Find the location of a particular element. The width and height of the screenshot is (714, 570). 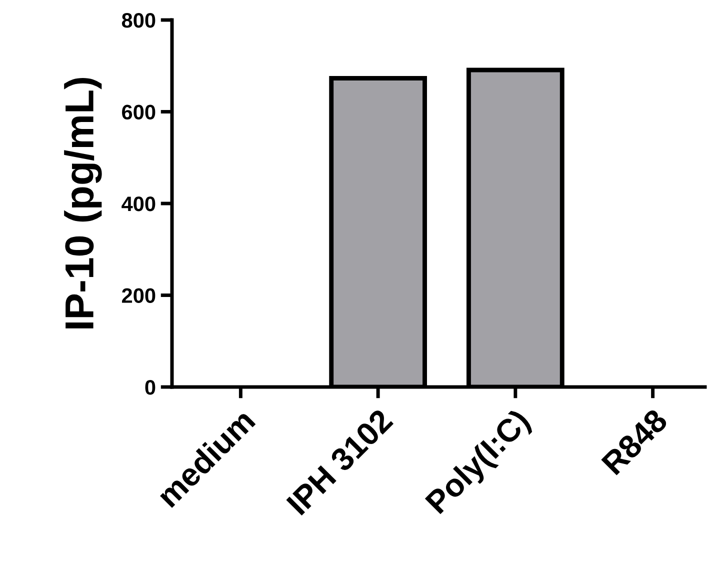

y-tick-label: 800 is located at coordinates (139, 20).